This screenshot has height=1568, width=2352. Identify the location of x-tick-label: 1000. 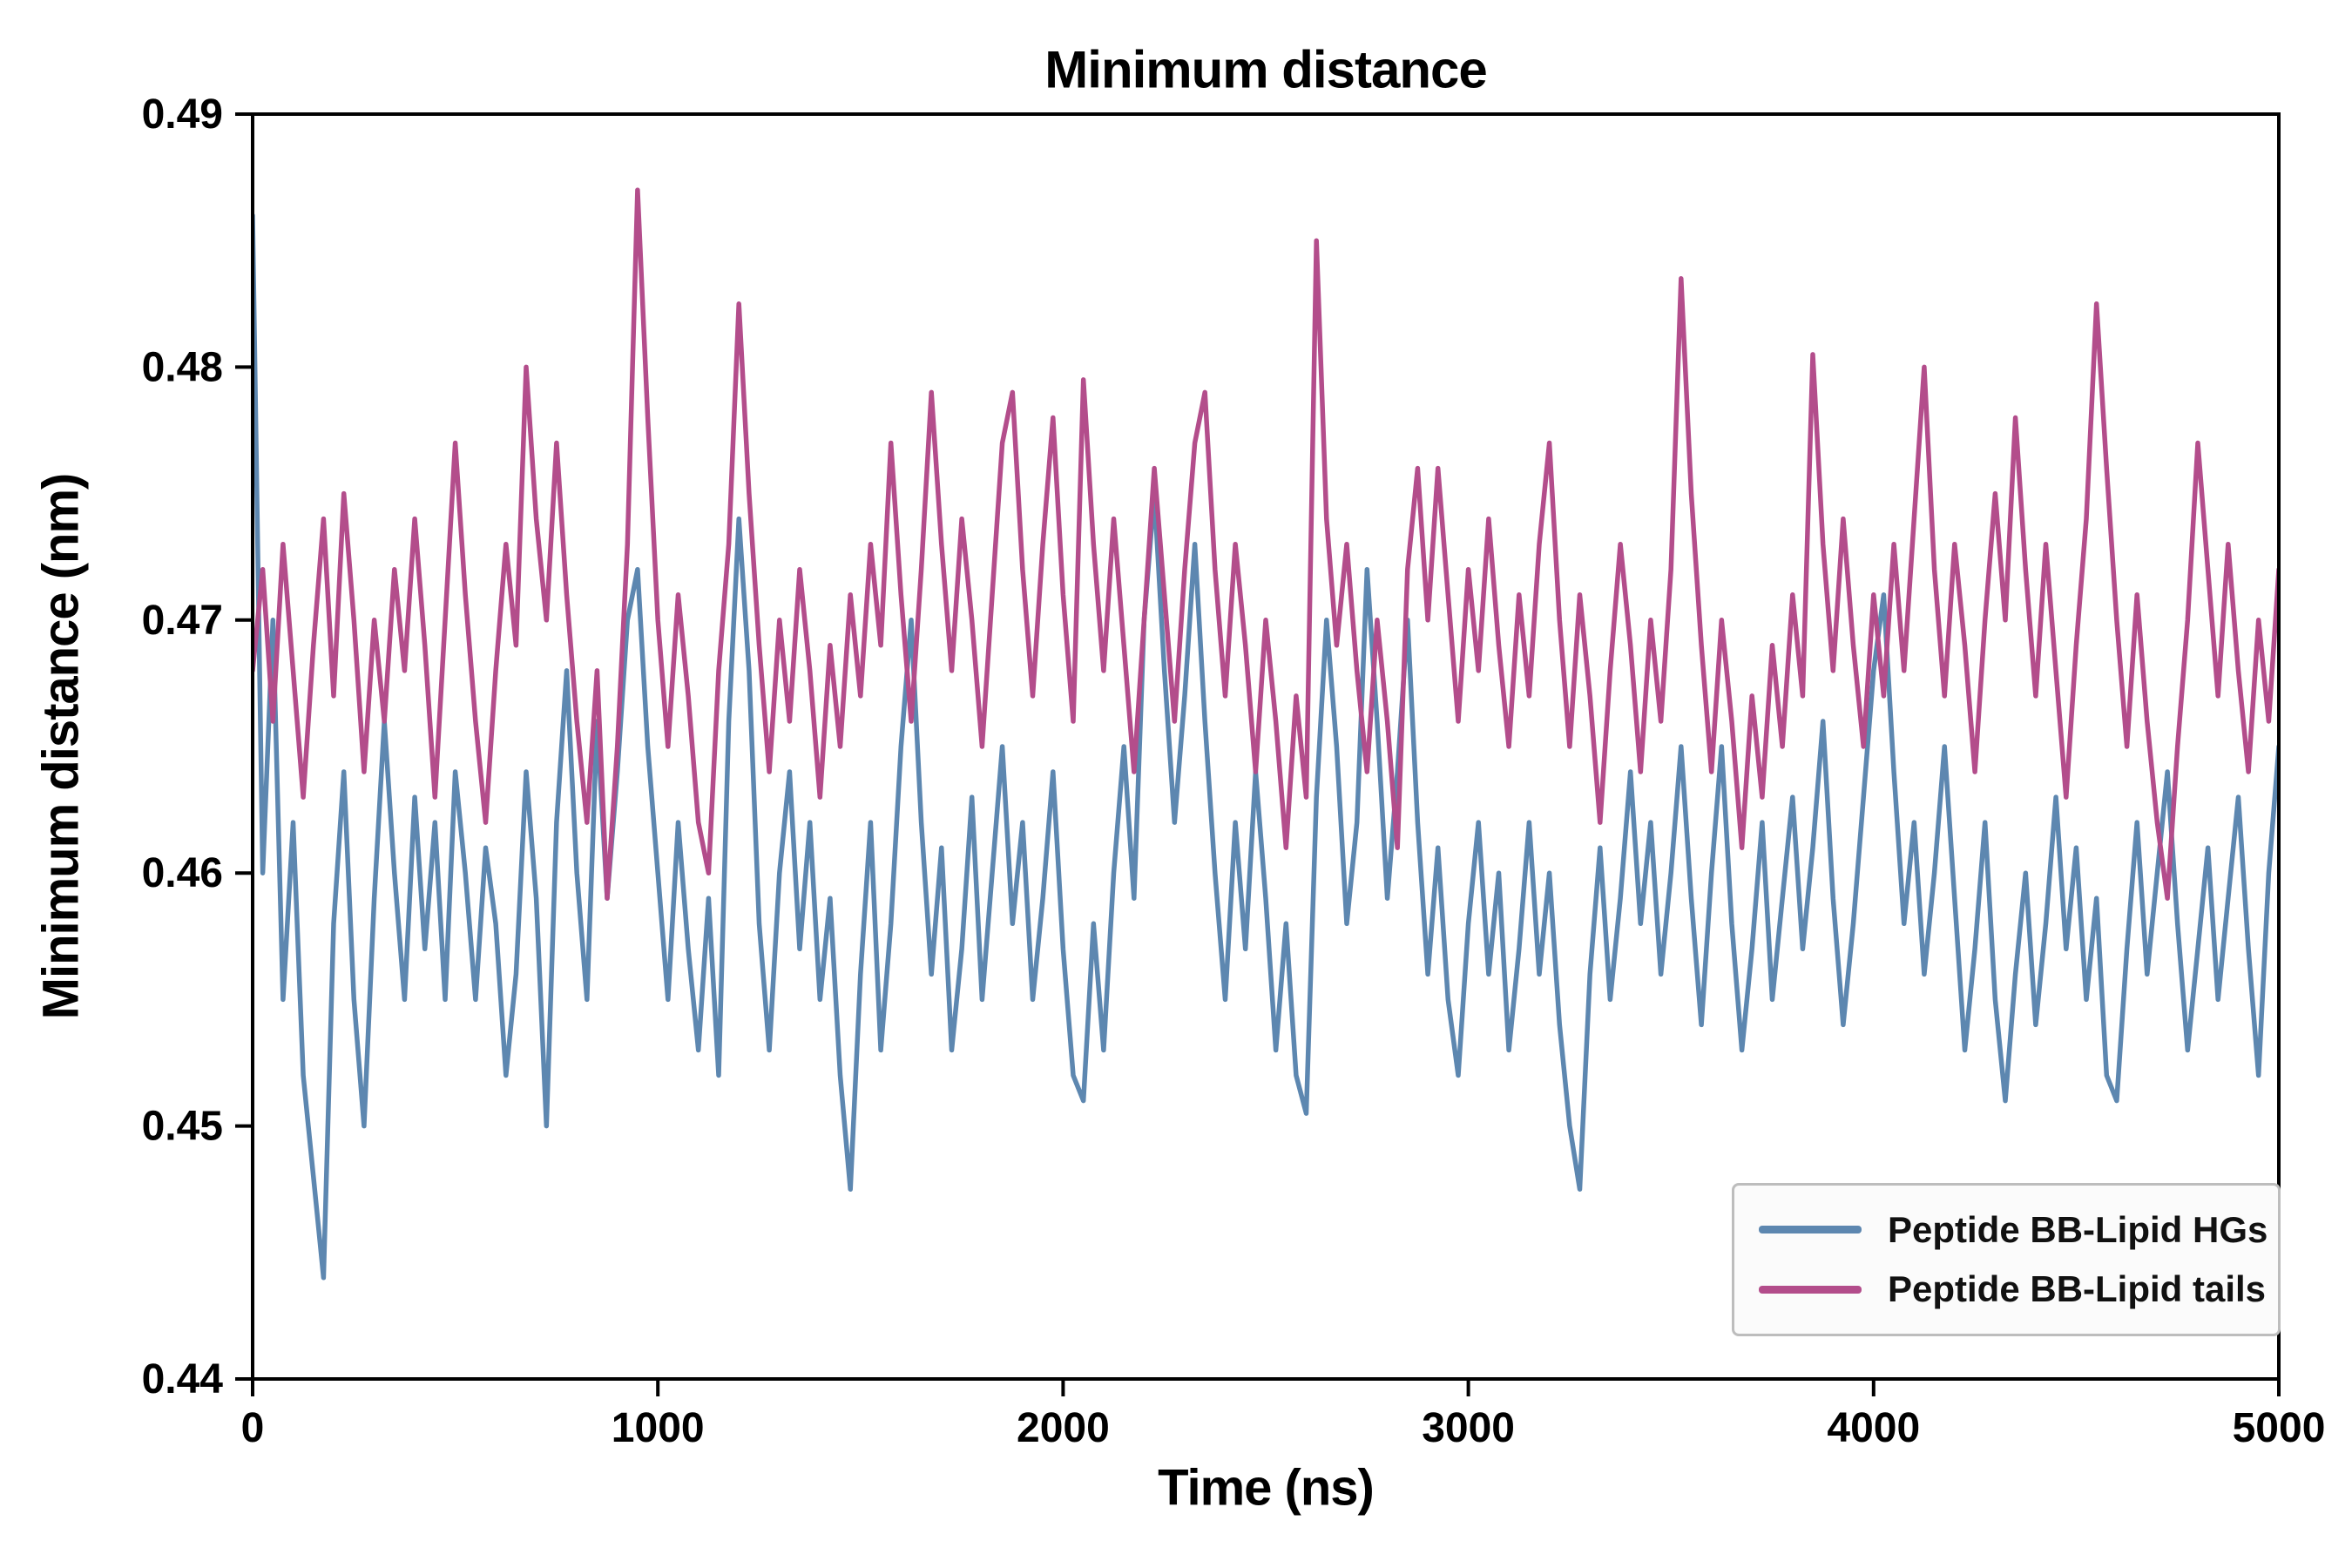
(658, 1428).